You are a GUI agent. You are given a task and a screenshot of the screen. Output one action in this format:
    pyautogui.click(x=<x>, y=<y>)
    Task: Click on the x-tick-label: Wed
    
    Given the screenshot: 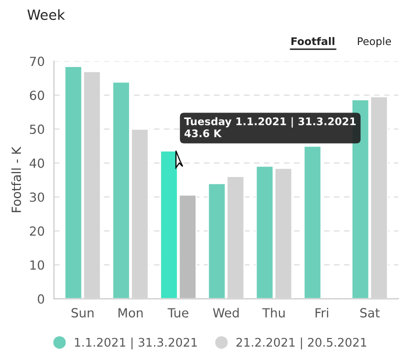 What is the action you would take?
    pyautogui.click(x=225, y=313)
    